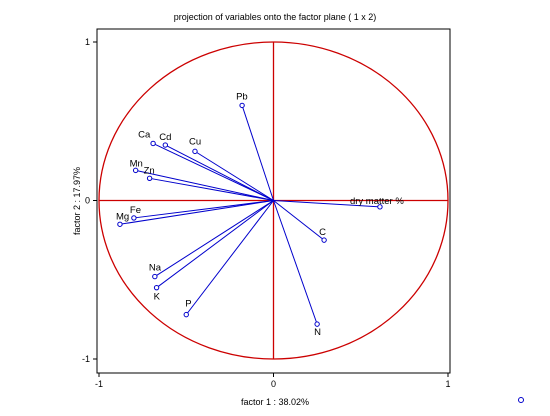 This screenshot has width=550, height=416. Describe the element at coordinates (149, 170) in the screenshot. I see `variable-label: Zn` at that location.